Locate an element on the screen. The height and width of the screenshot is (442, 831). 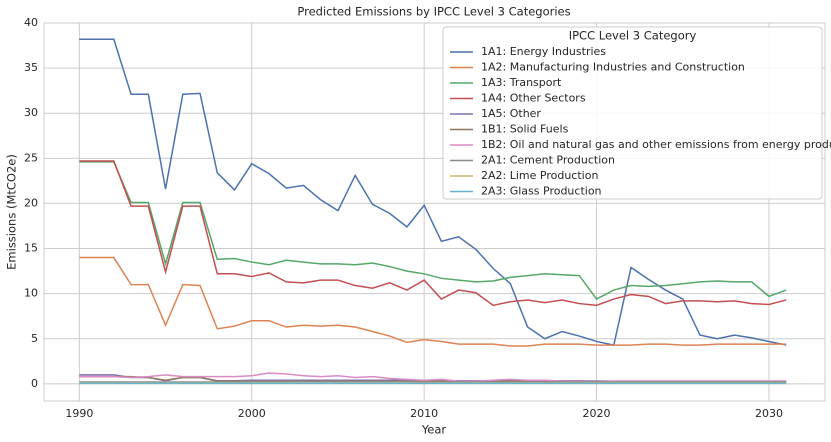
y-tick-label: 5 is located at coordinates (34, 338).